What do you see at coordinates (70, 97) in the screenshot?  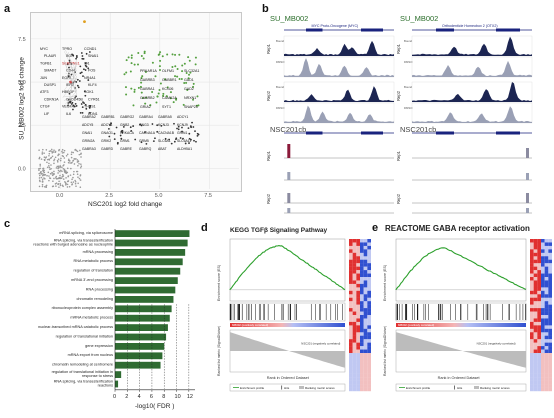 I see `label-connector` at bounding box center [70, 97].